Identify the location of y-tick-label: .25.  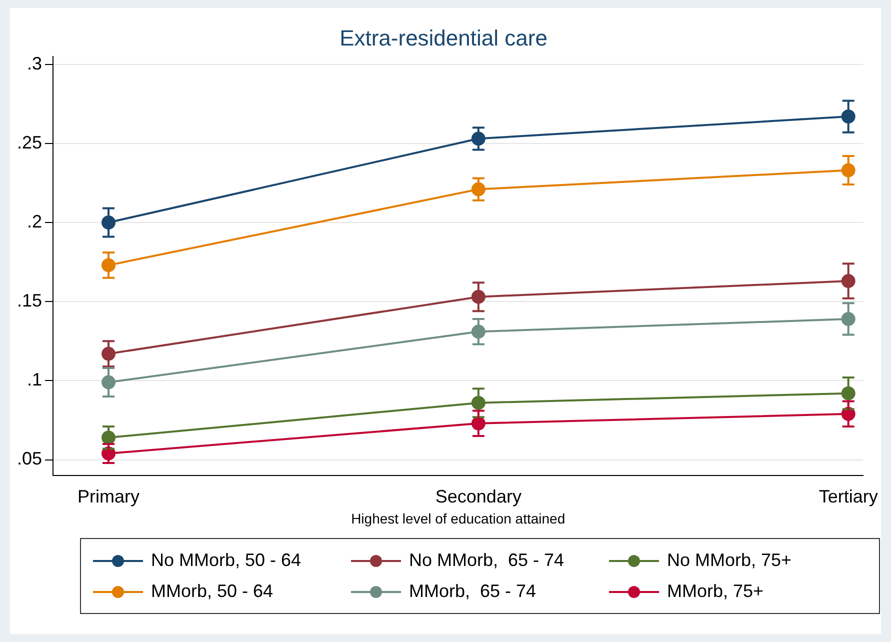
(29, 142).